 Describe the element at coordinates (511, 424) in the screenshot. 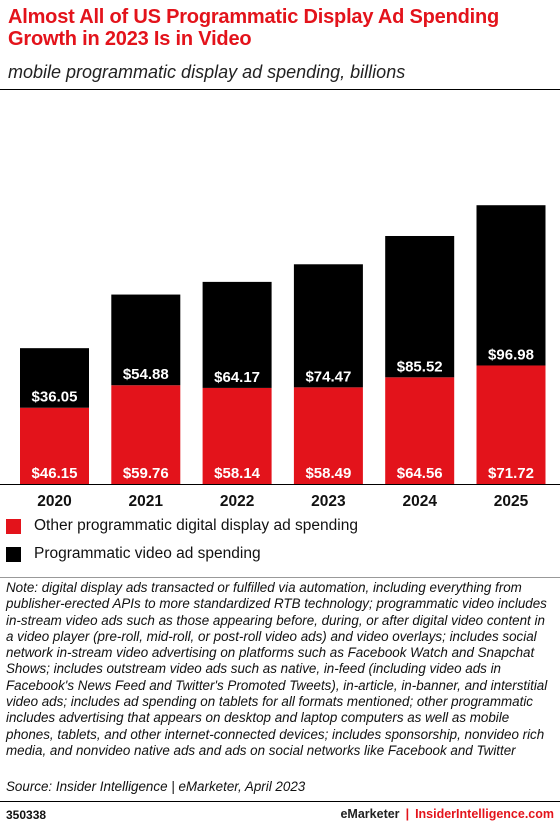

I see `bar-other-2025` at that location.